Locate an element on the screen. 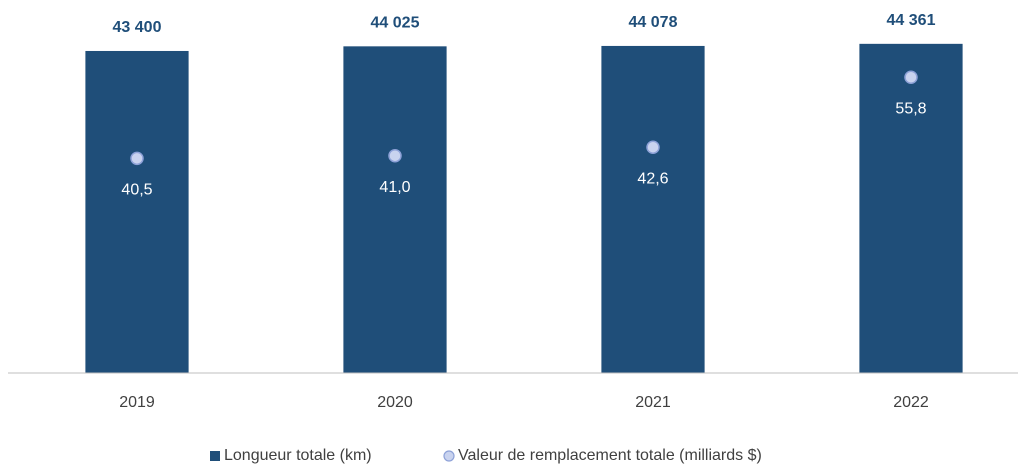  bar-value-label: 44 361 is located at coordinates (911, 20).